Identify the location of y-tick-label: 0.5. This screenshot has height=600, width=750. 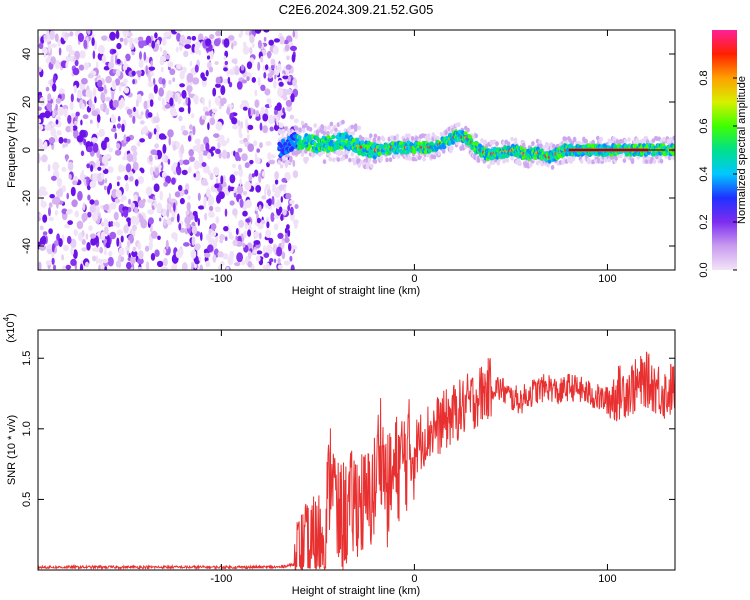
(27, 499).